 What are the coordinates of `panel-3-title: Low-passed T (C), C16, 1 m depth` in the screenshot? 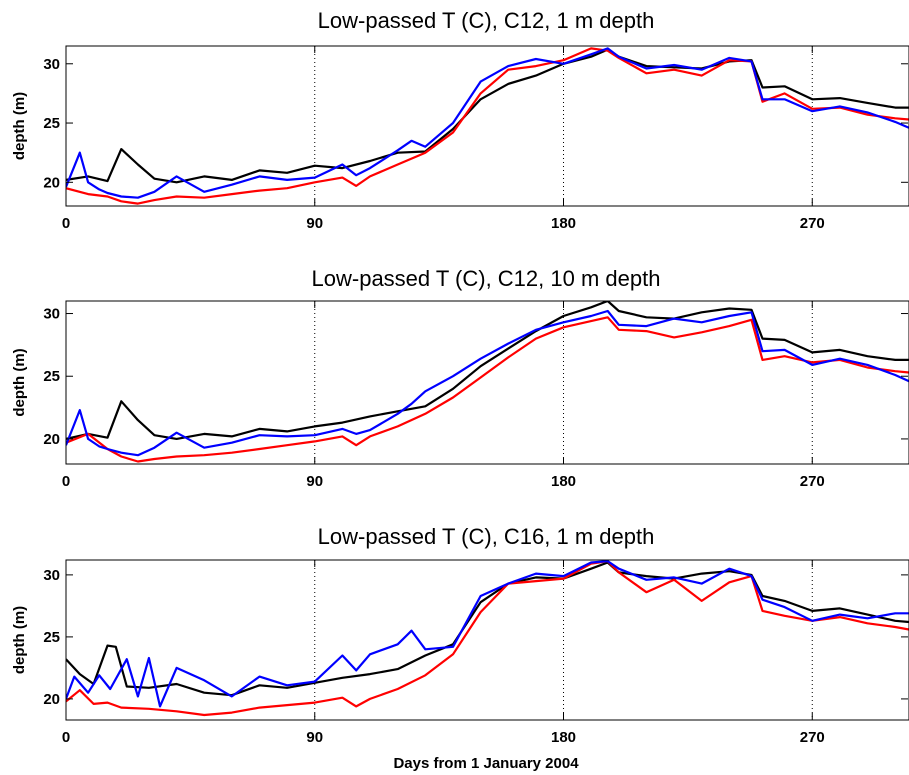 It's located at (486, 536).